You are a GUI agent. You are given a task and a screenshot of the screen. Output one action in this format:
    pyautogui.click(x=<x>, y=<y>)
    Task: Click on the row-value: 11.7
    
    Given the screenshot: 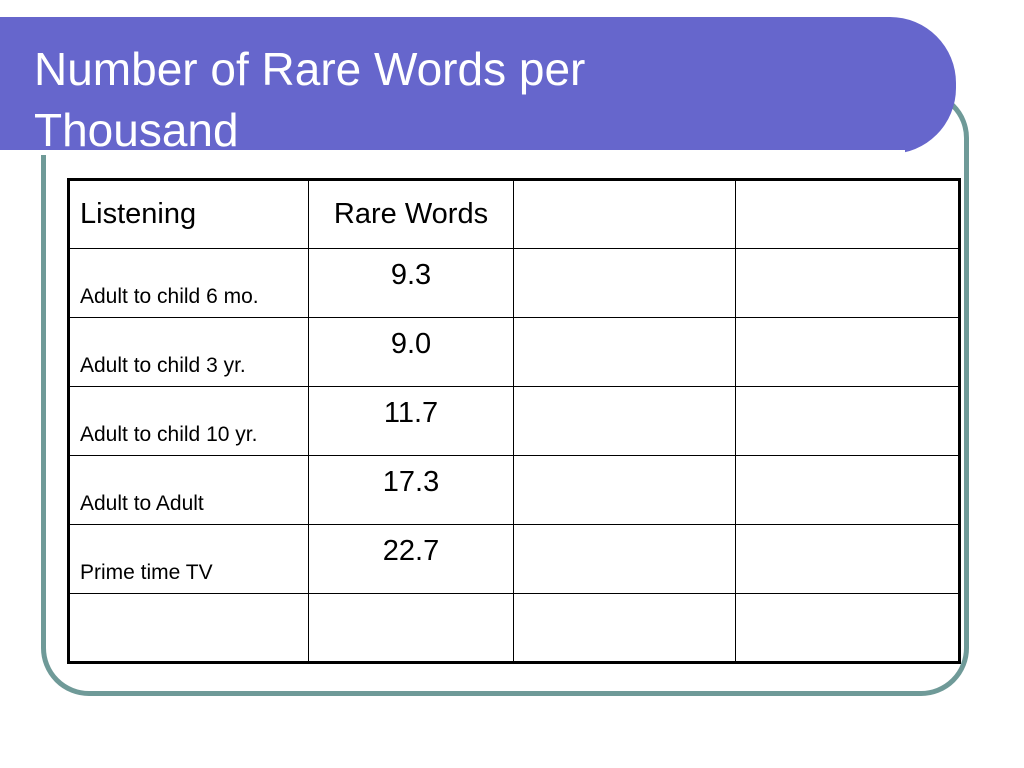 What is the action you would take?
    pyautogui.click(x=411, y=421)
    